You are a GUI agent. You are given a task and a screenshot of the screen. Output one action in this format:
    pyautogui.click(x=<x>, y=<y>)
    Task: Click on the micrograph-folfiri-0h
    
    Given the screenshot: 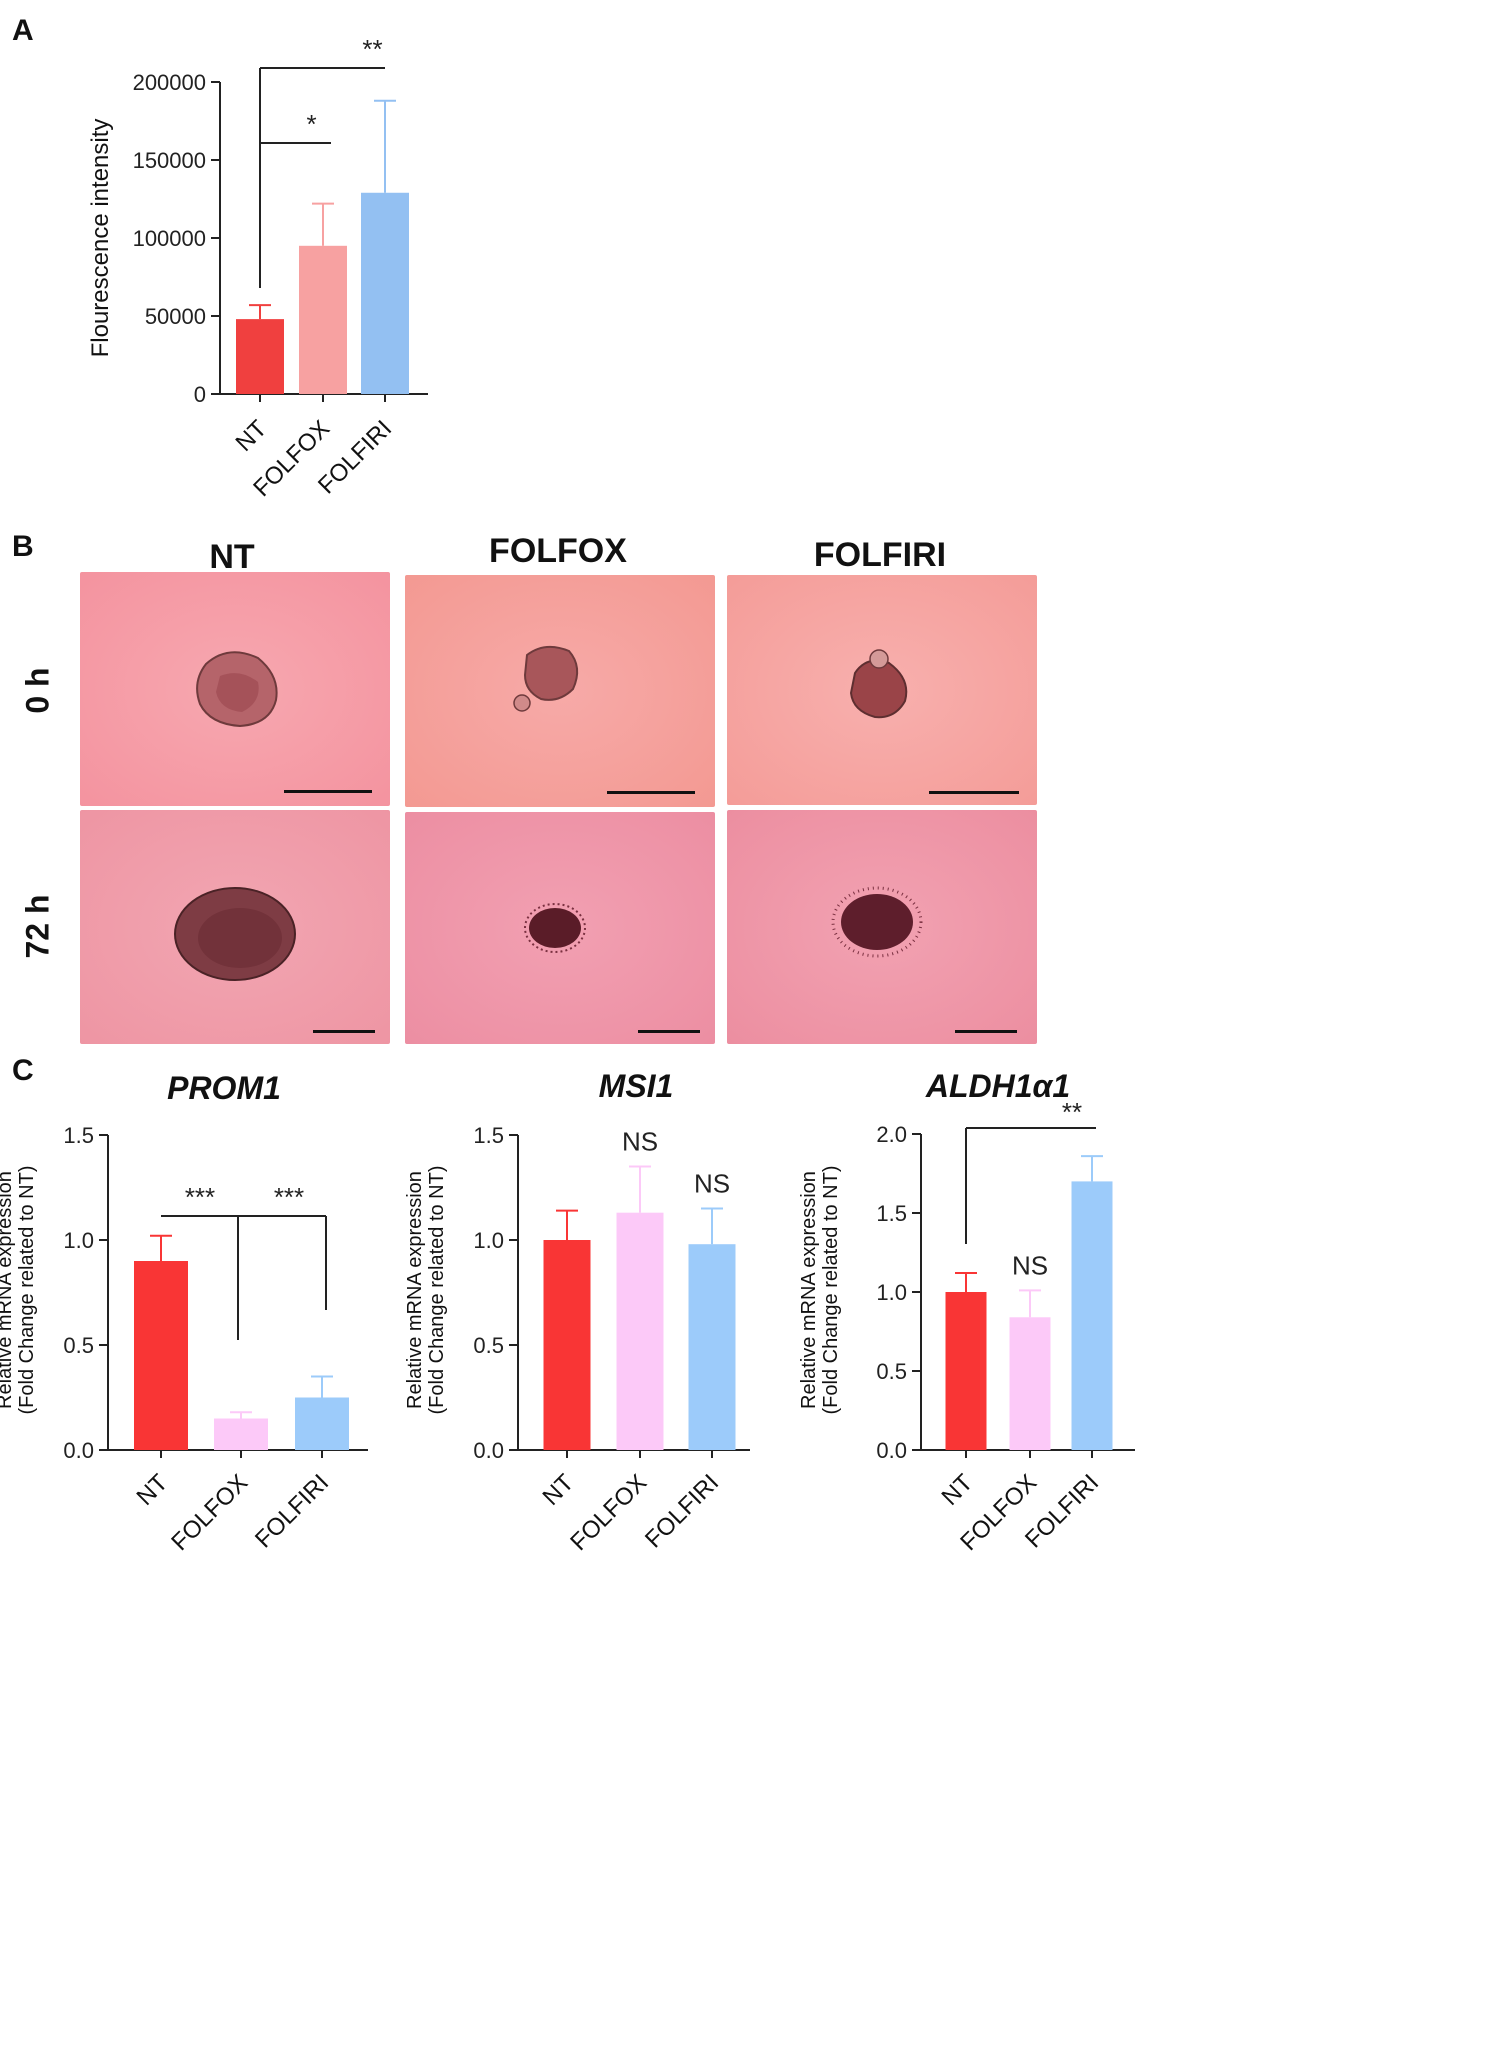 What is the action you would take?
    pyautogui.click(x=882, y=690)
    